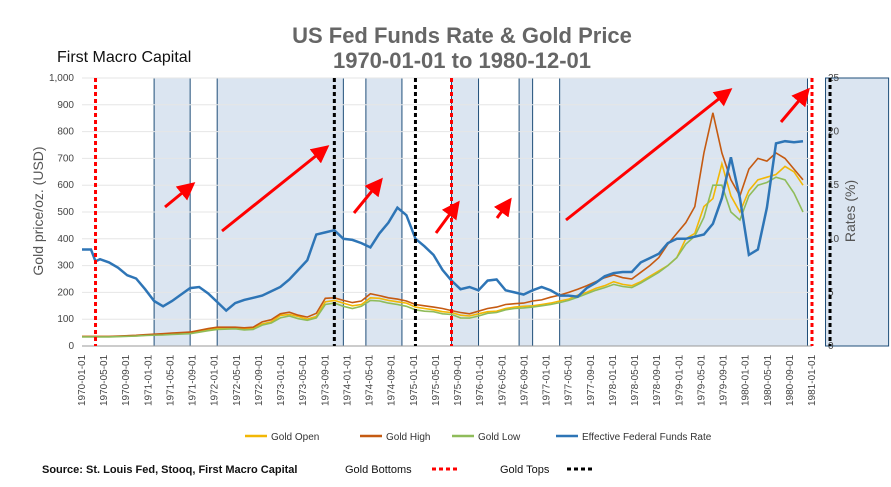 The width and height of the screenshot is (891, 487). What do you see at coordinates (834, 132) in the screenshot?
I see `y-tick-right-label: 20` at bounding box center [834, 132].